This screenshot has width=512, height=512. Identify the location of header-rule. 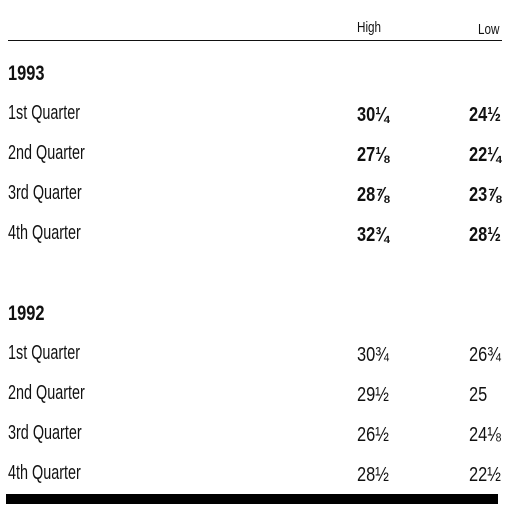
(255, 40).